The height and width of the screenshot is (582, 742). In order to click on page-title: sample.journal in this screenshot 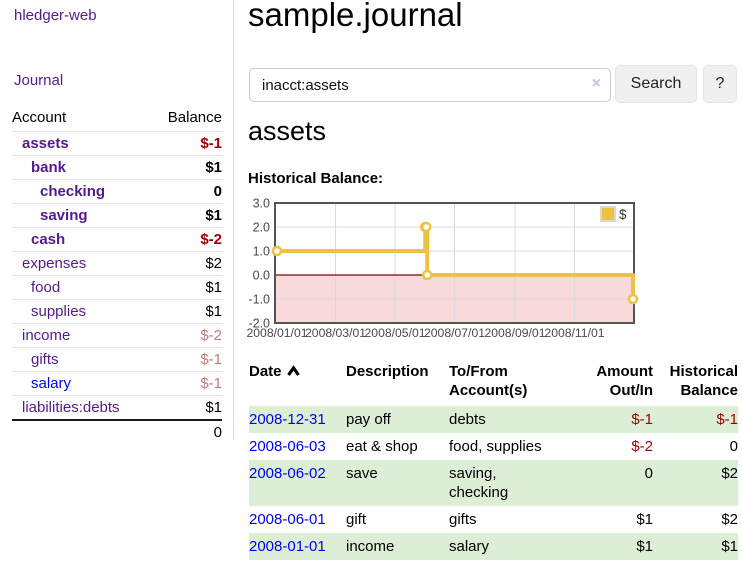, I will do `click(355, 16)`.